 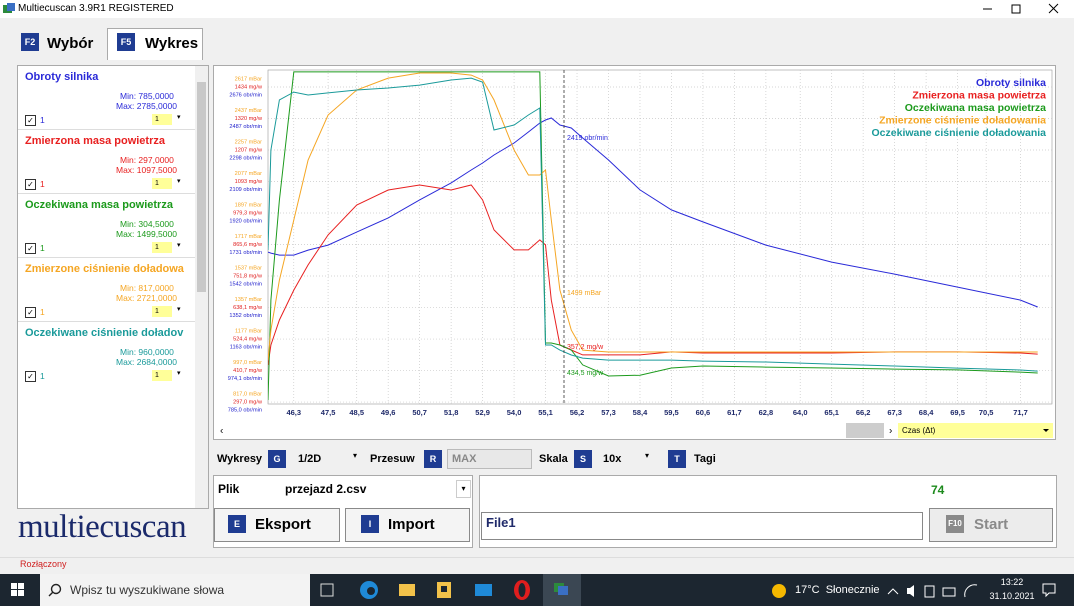 I want to click on h-scrollbar: ‹ › Czas (Δt), so click(x=636, y=430).